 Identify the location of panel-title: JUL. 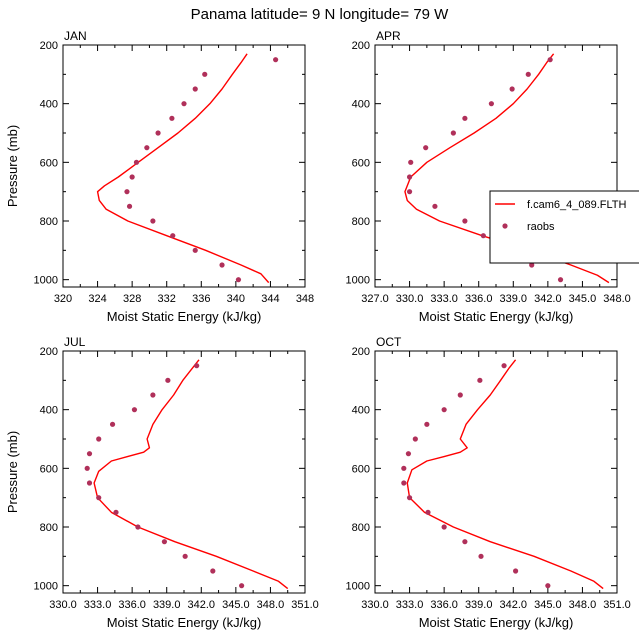
(75, 342).